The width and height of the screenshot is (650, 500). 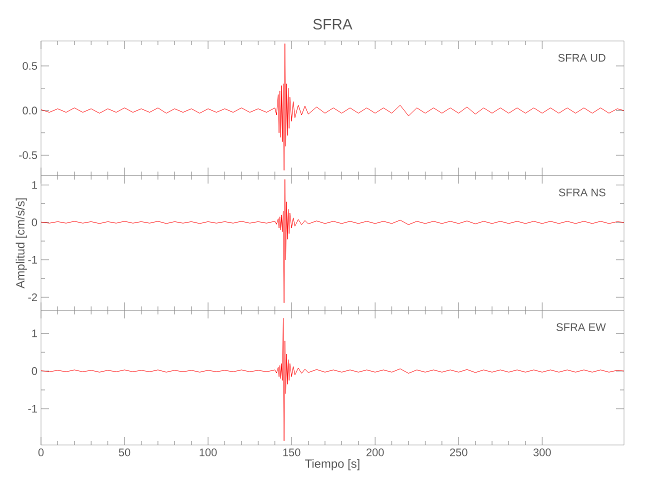 What do you see at coordinates (542, 452) in the screenshot?
I see `x-tick-label: 300` at bounding box center [542, 452].